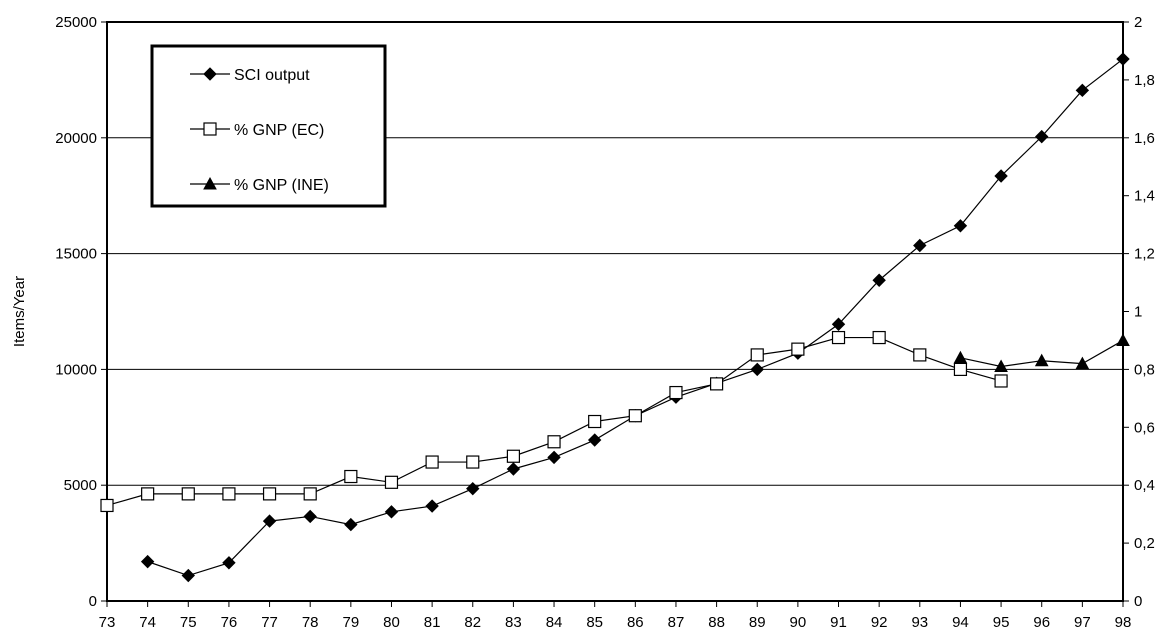  I want to click on y-axis-title: Items/Year, so click(19, 311).